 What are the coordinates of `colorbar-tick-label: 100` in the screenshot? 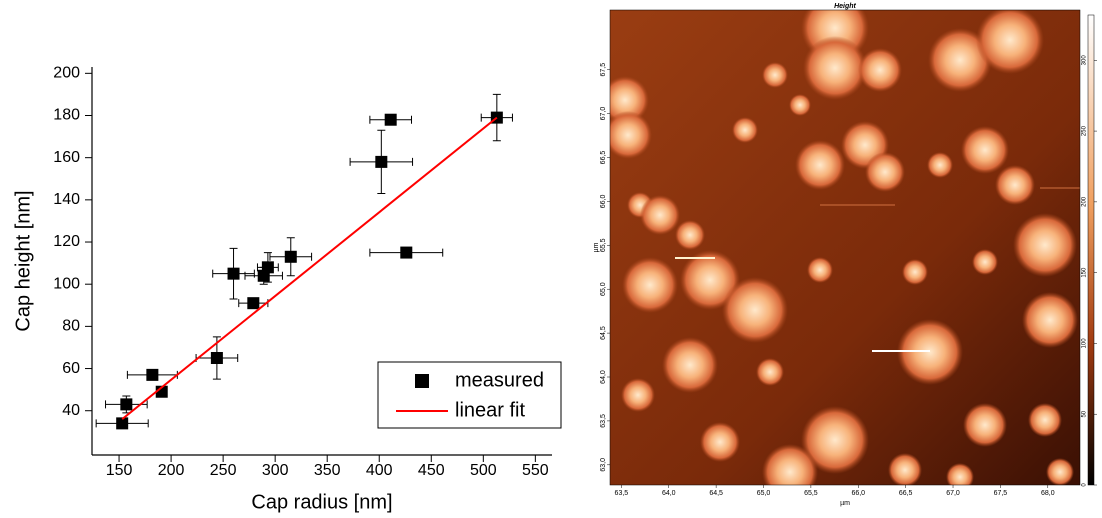 It's located at (1085, 343).